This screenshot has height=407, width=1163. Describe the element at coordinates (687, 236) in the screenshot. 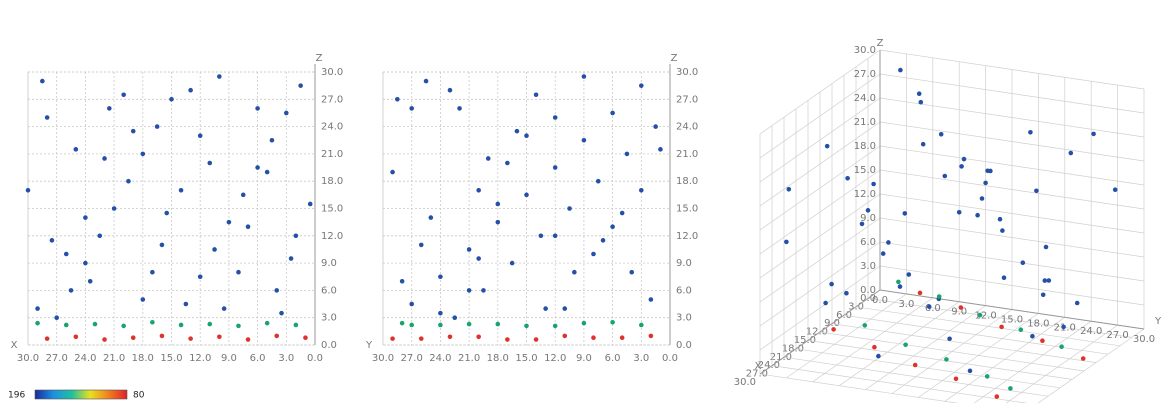

I see `z-tick-label: 12.0` at that location.